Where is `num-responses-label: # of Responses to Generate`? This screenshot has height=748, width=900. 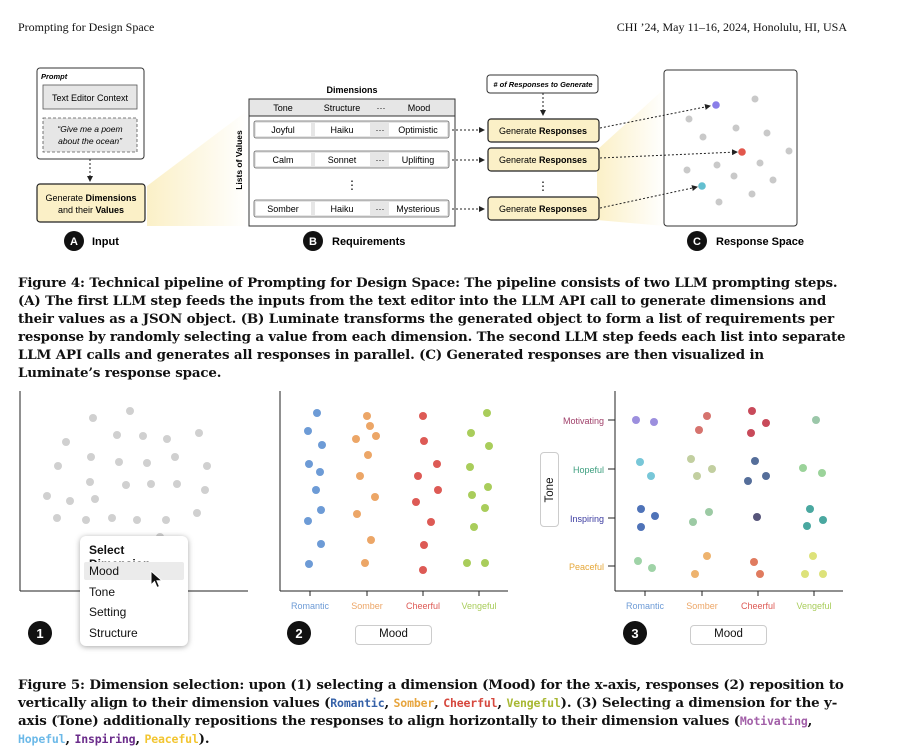 num-responses-label: # of Responses to Generate is located at coordinates (542, 84).